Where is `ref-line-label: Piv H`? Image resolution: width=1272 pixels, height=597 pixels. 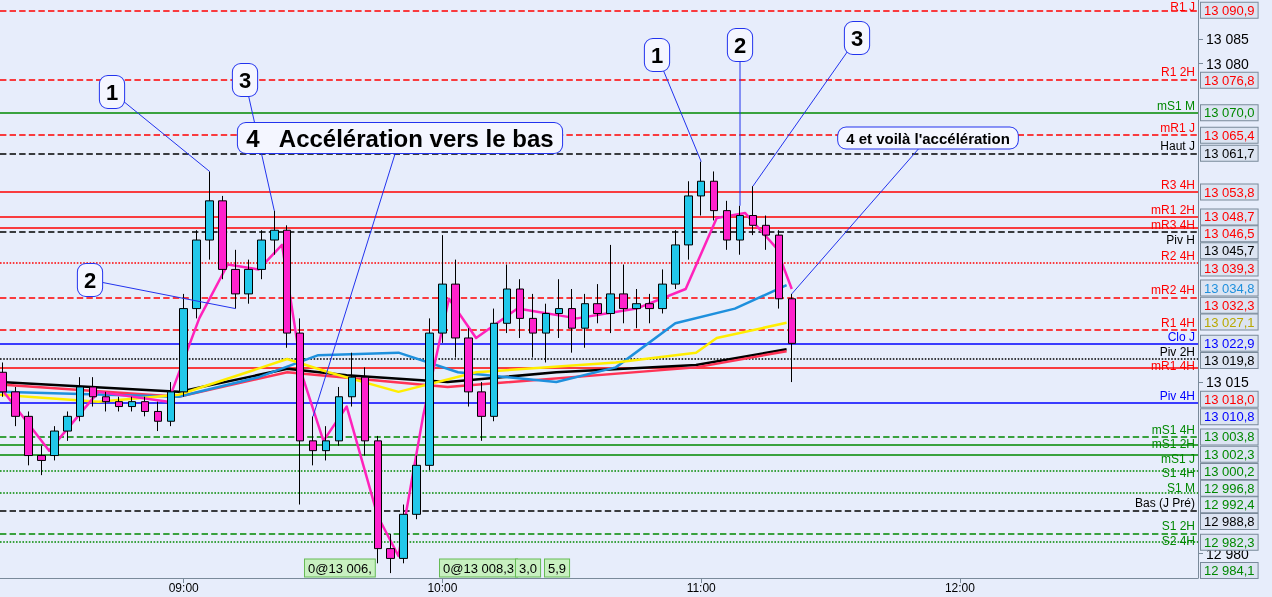 ref-line-label: Piv H is located at coordinates (1180, 239).